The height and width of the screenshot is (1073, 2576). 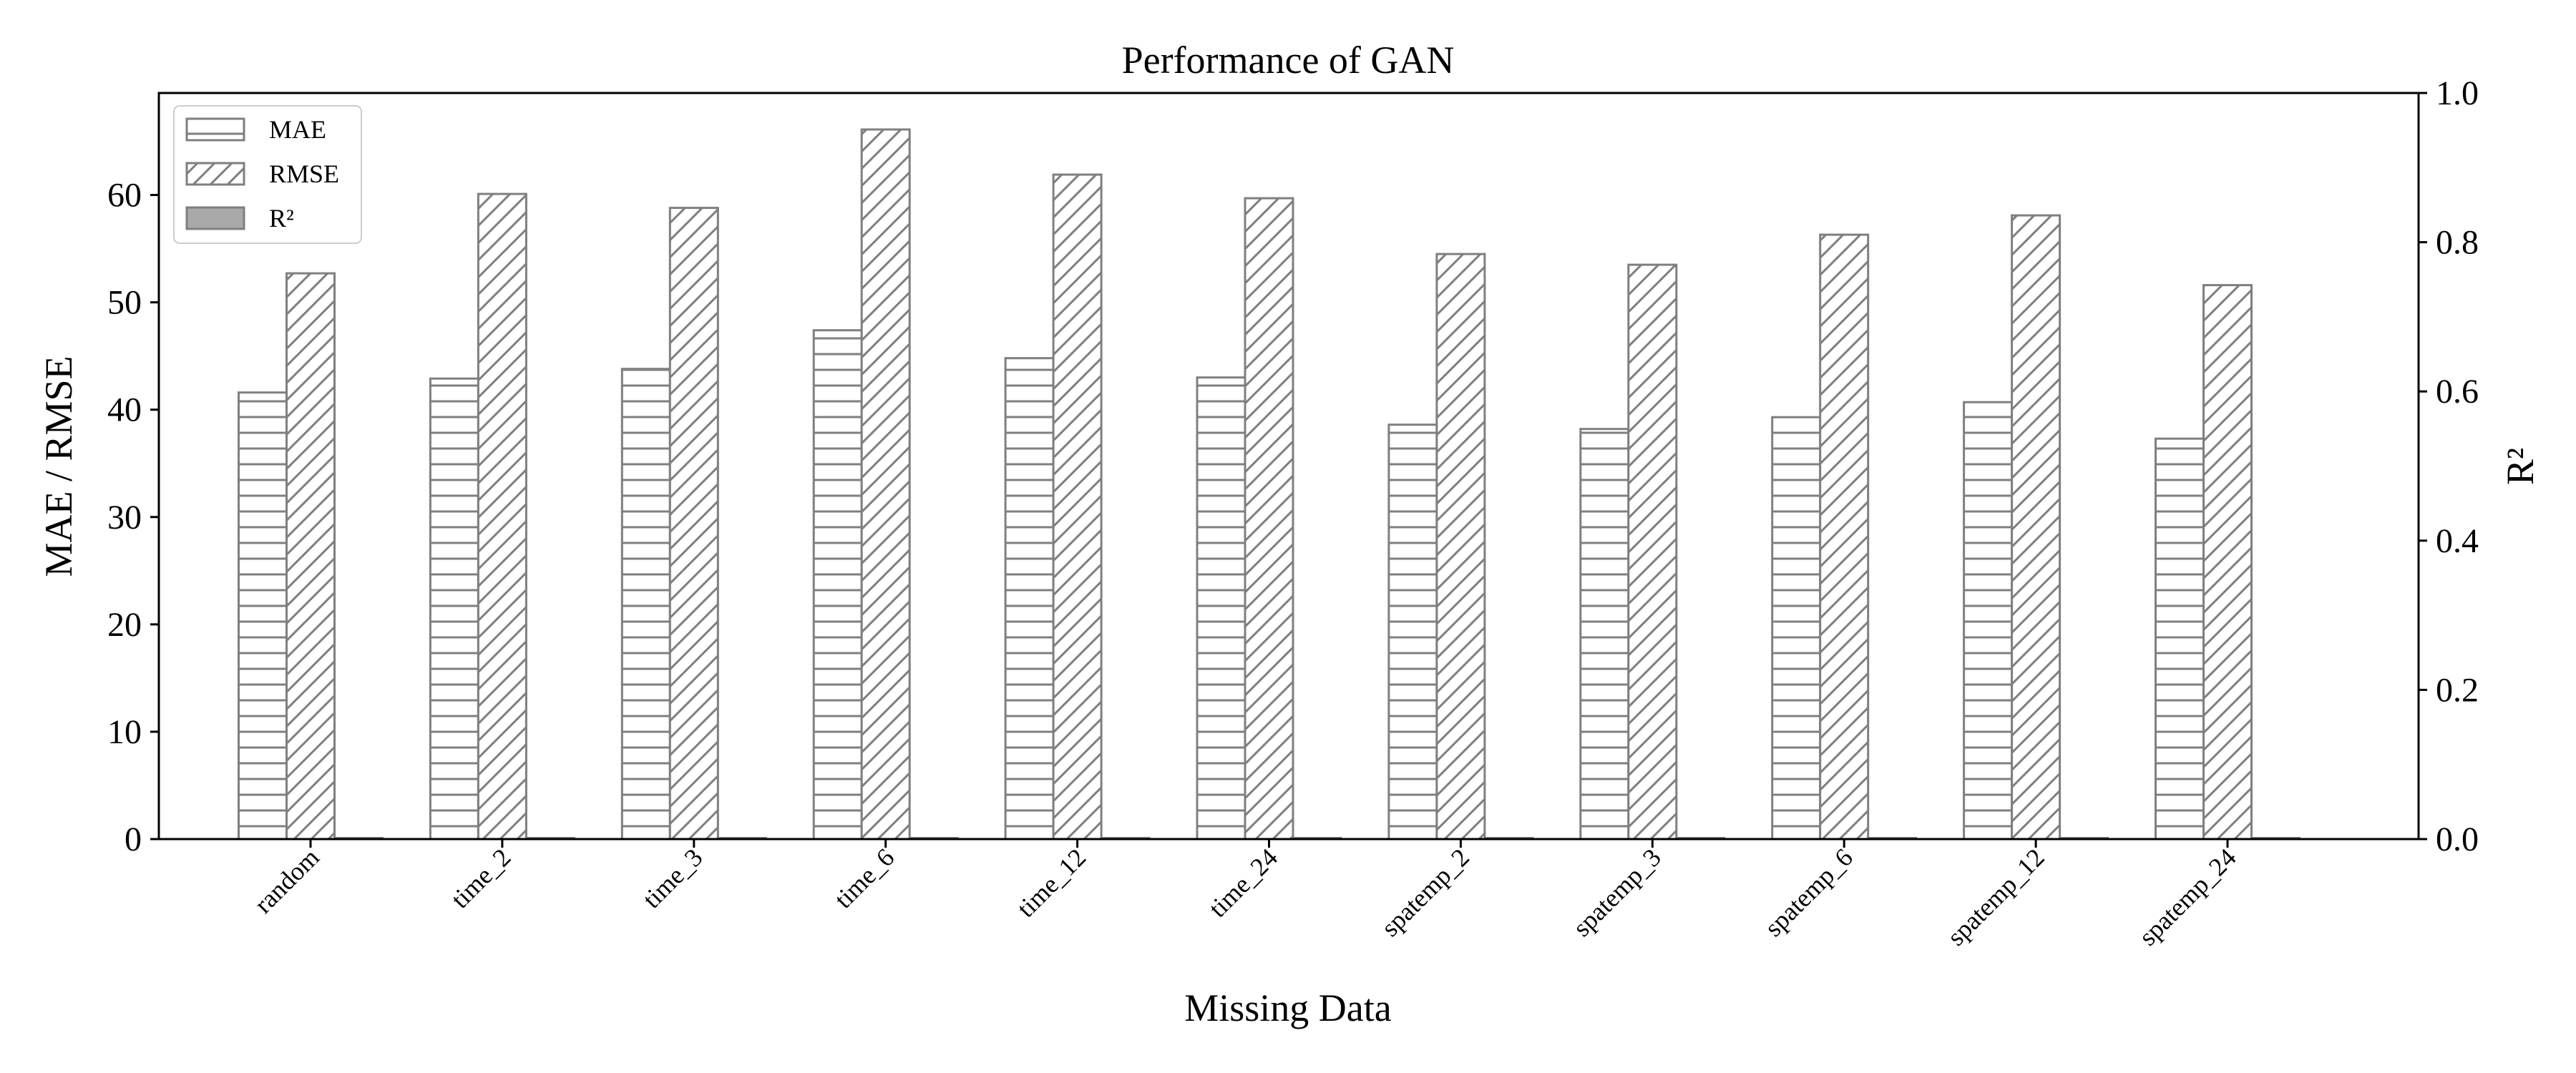 What do you see at coordinates (1243, 883) in the screenshot?
I see `x-tick-label: time_24` at bounding box center [1243, 883].